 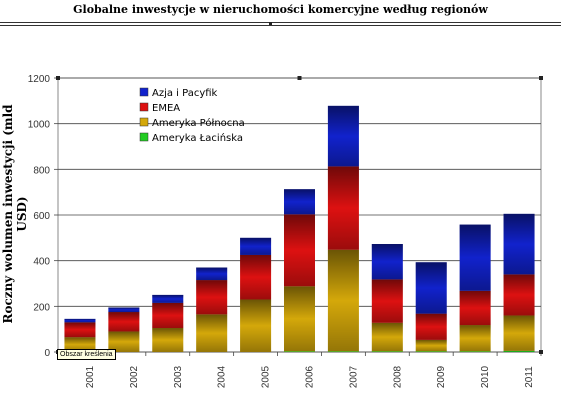 What do you see at coordinates (310, 376) in the screenshot?
I see `x-tick-label: 2006` at bounding box center [310, 376].